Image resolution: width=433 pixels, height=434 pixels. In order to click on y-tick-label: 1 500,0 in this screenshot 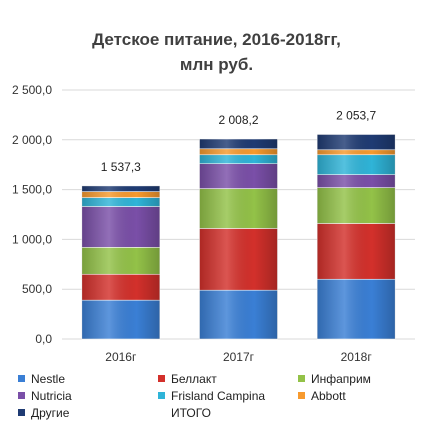, I will do `click(32, 190)`.